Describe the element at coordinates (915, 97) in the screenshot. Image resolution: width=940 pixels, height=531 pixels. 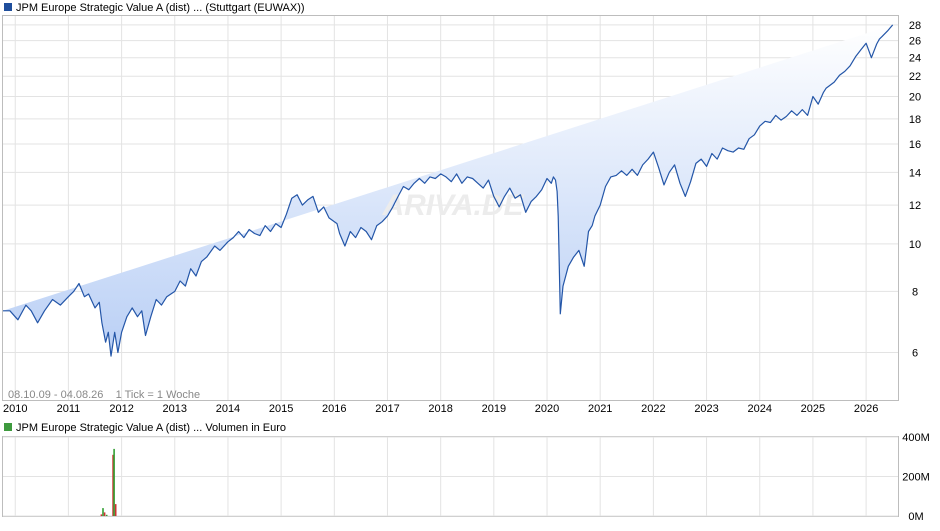
I see `price-y-tick-label: 20` at that location.